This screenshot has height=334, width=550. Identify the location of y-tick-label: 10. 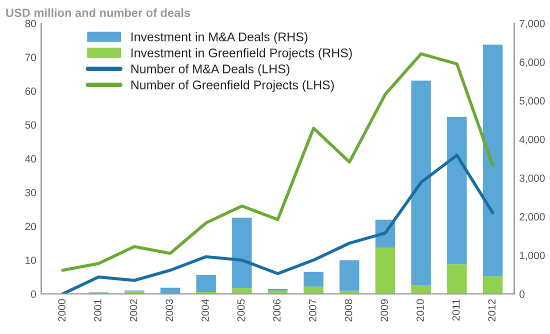
(31, 260).